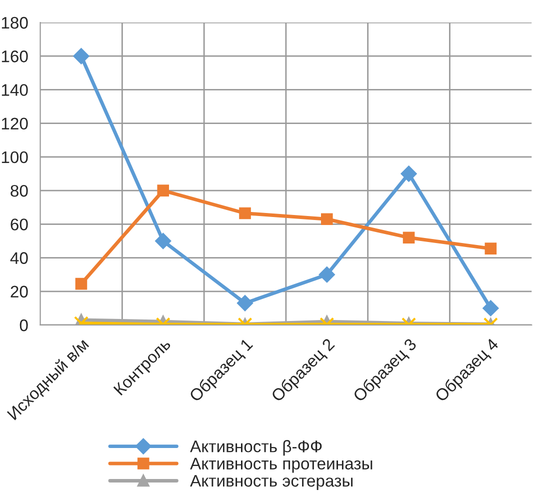  What do you see at coordinates (19, 190) in the screenshot?
I see `y-tick-label: 80` at bounding box center [19, 190].